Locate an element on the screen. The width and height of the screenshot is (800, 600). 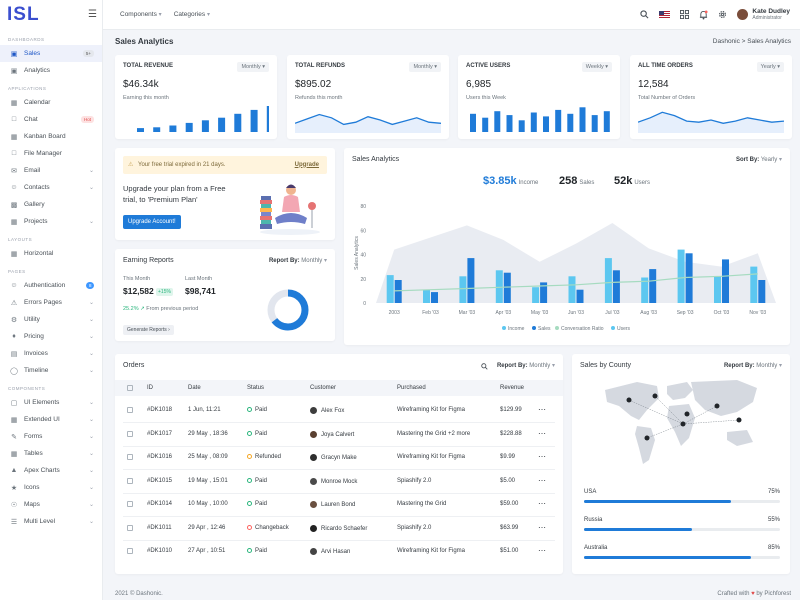
x-tick-label: Feb '03 is located at coordinates (430, 313).